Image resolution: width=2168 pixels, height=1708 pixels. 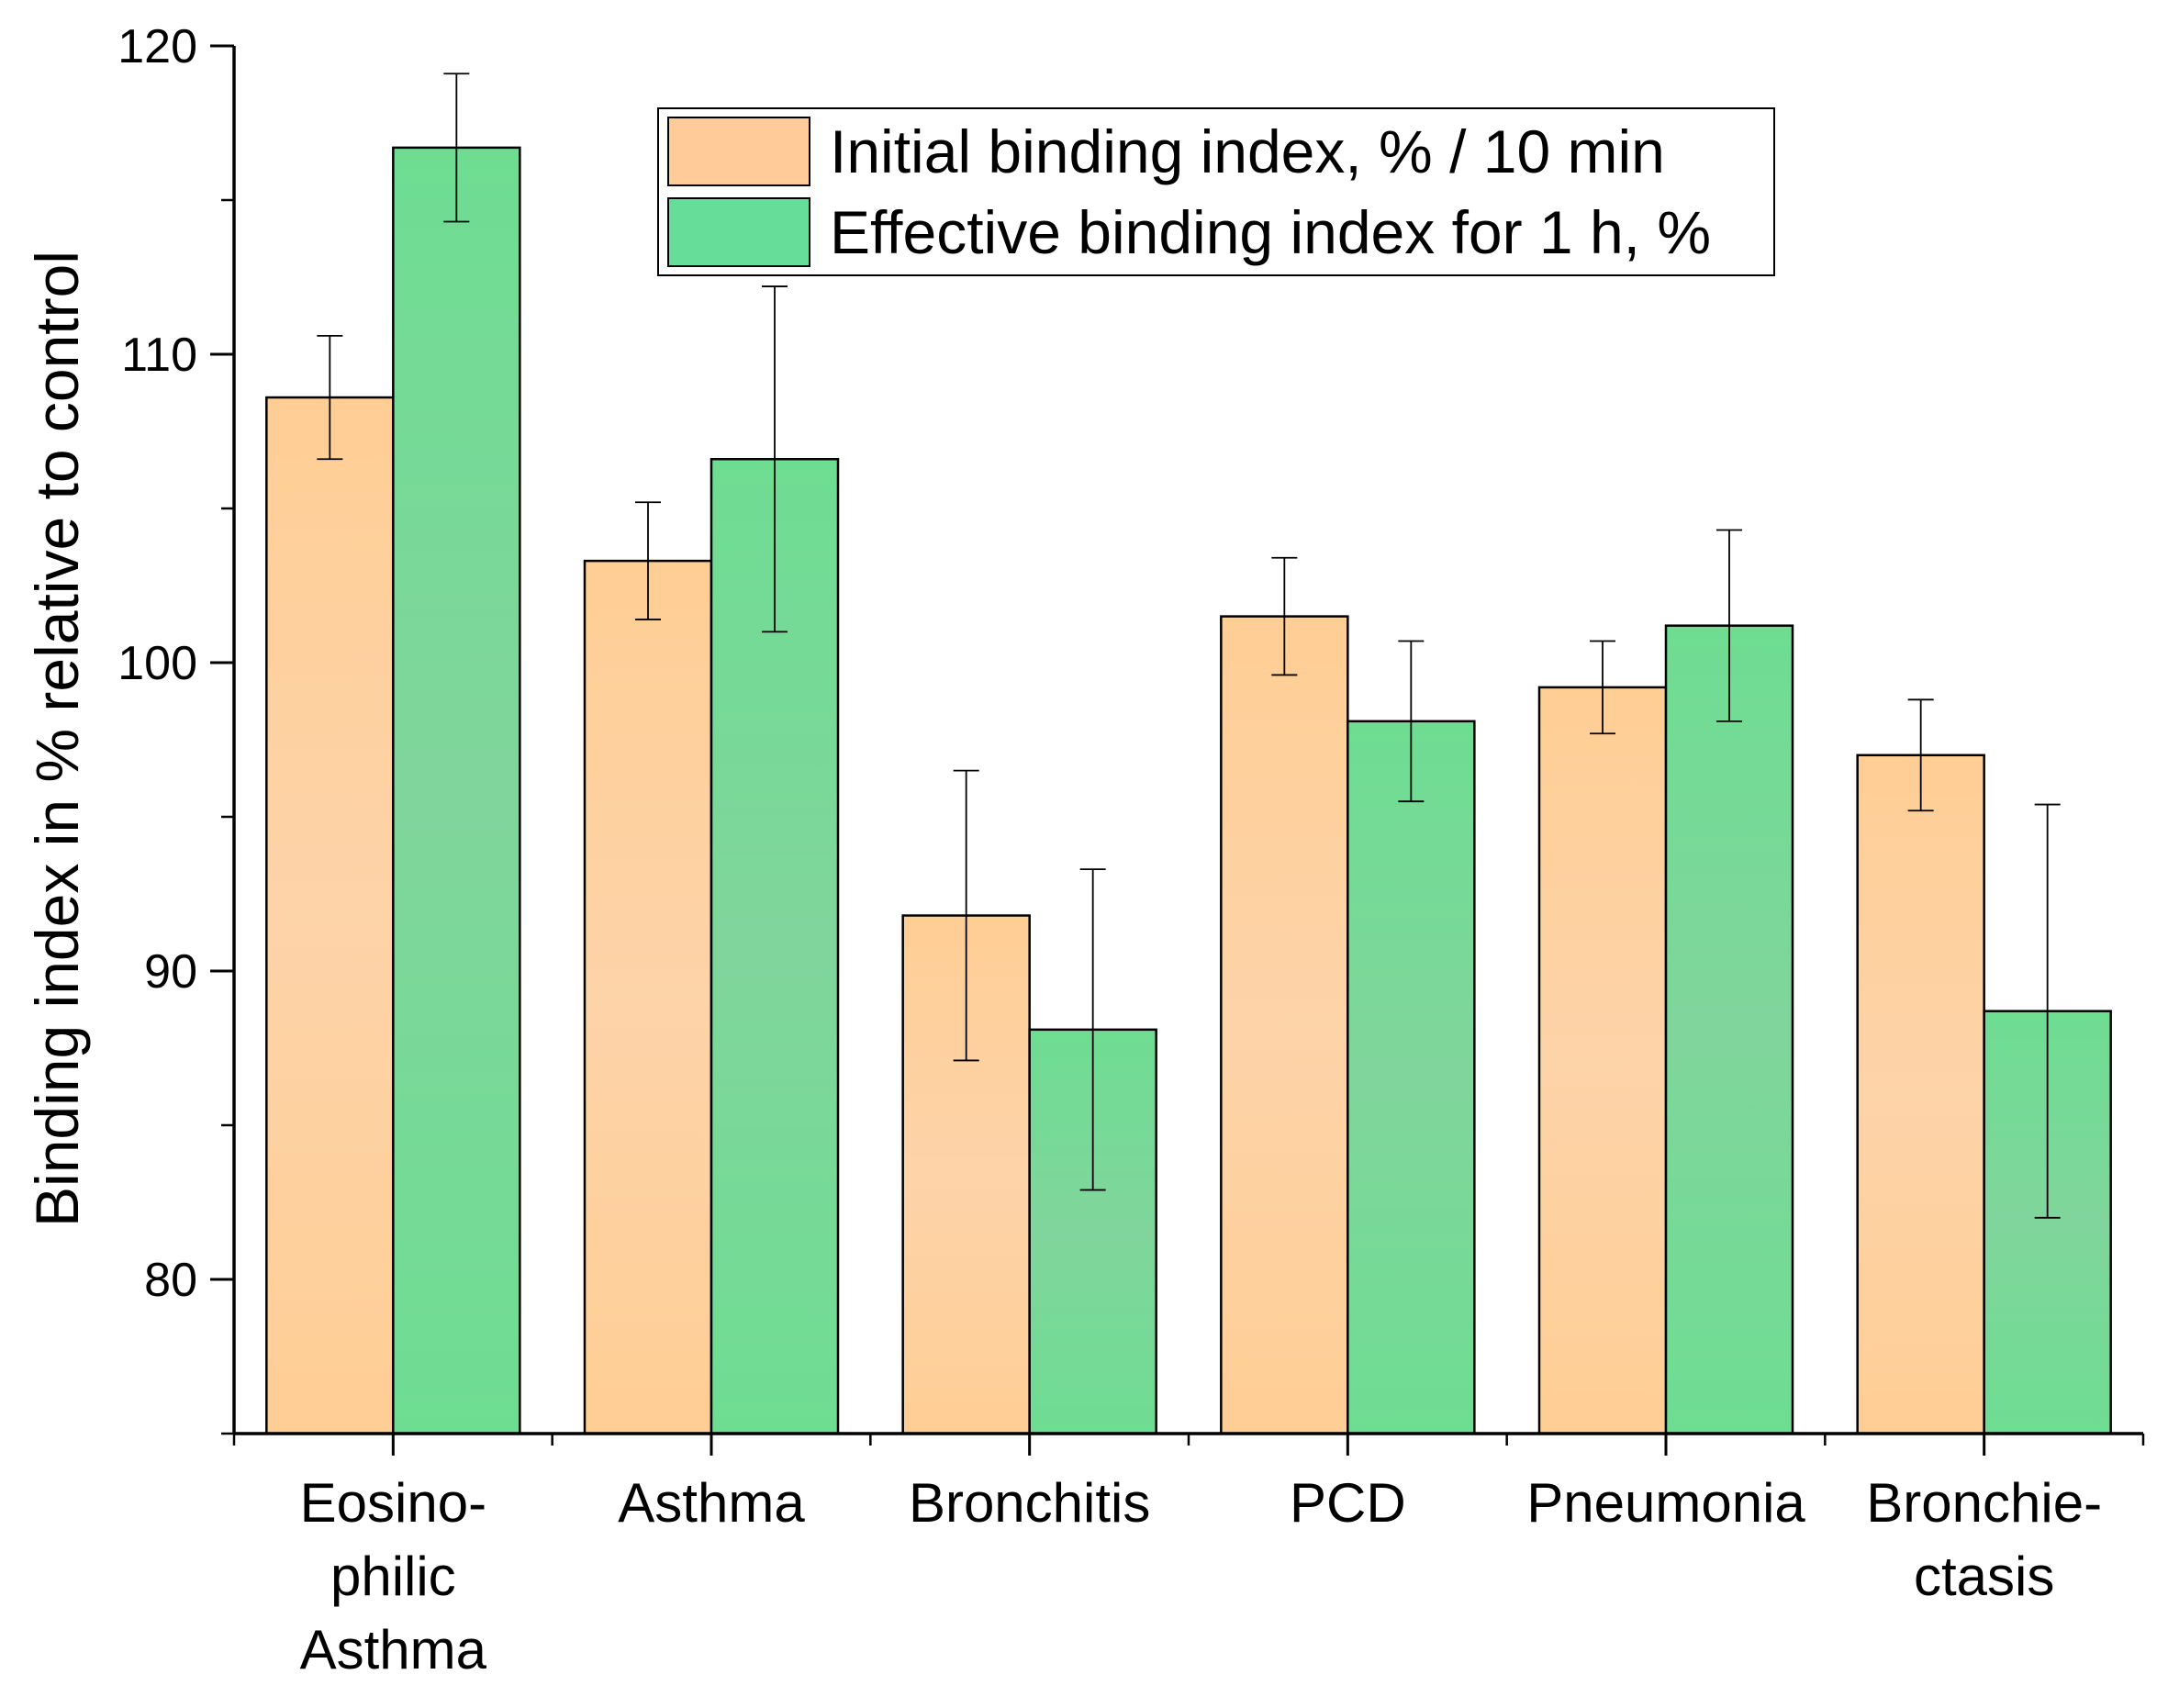 I want to click on legend-box, so click(x=1216, y=191).